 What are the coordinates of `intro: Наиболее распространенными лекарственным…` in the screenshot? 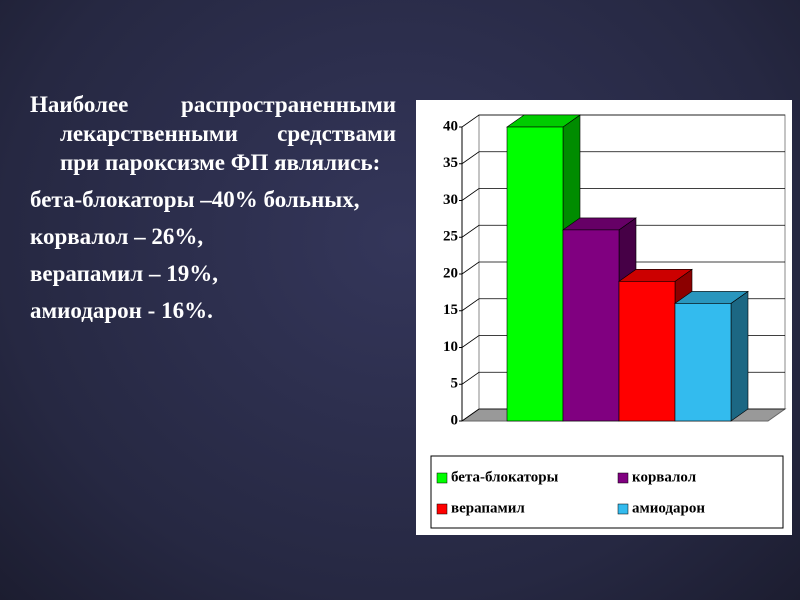 It's located at (213, 133).